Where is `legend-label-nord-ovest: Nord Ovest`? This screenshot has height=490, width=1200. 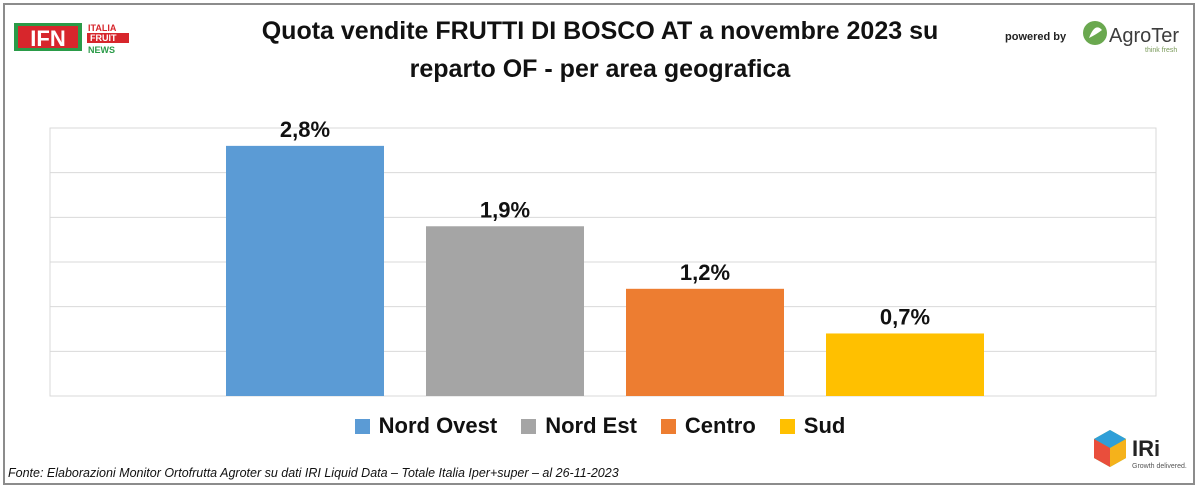
legend-label-nord-ovest: Nord Ovest is located at coordinates (438, 425).